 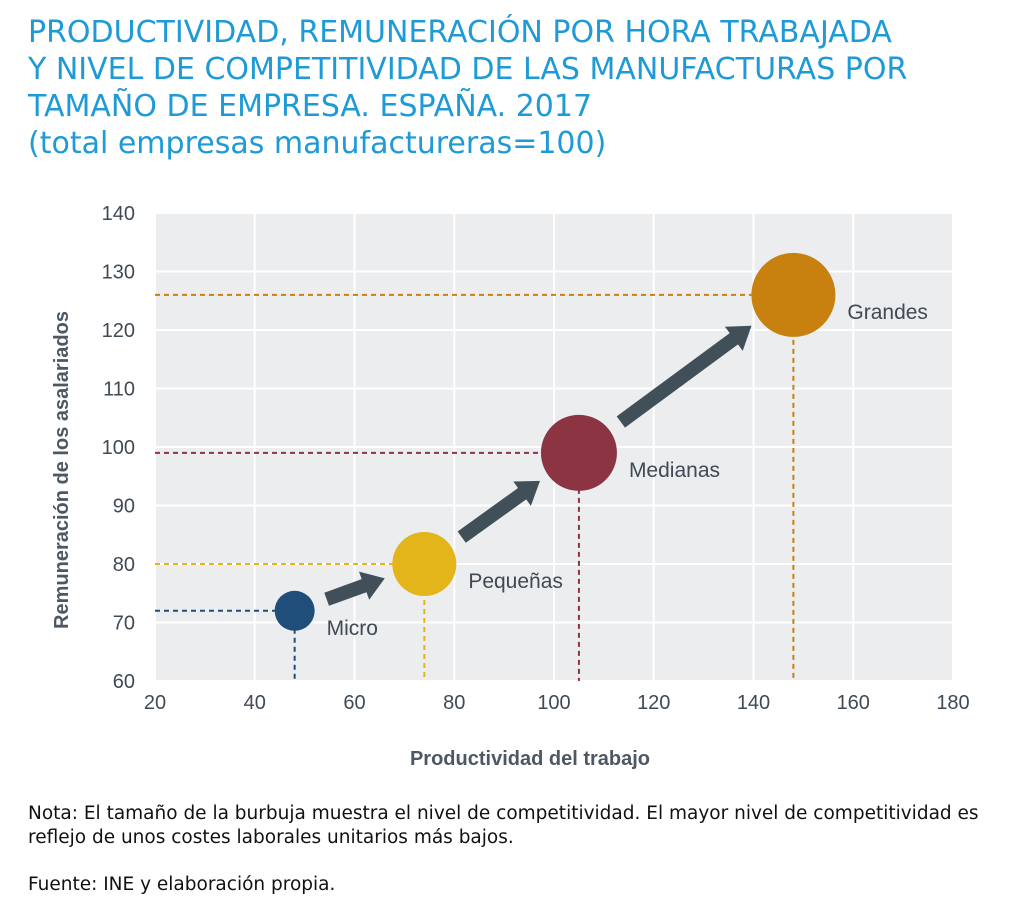 What do you see at coordinates (118, 273) in the screenshot?
I see `y-tick-label: 130` at bounding box center [118, 273].